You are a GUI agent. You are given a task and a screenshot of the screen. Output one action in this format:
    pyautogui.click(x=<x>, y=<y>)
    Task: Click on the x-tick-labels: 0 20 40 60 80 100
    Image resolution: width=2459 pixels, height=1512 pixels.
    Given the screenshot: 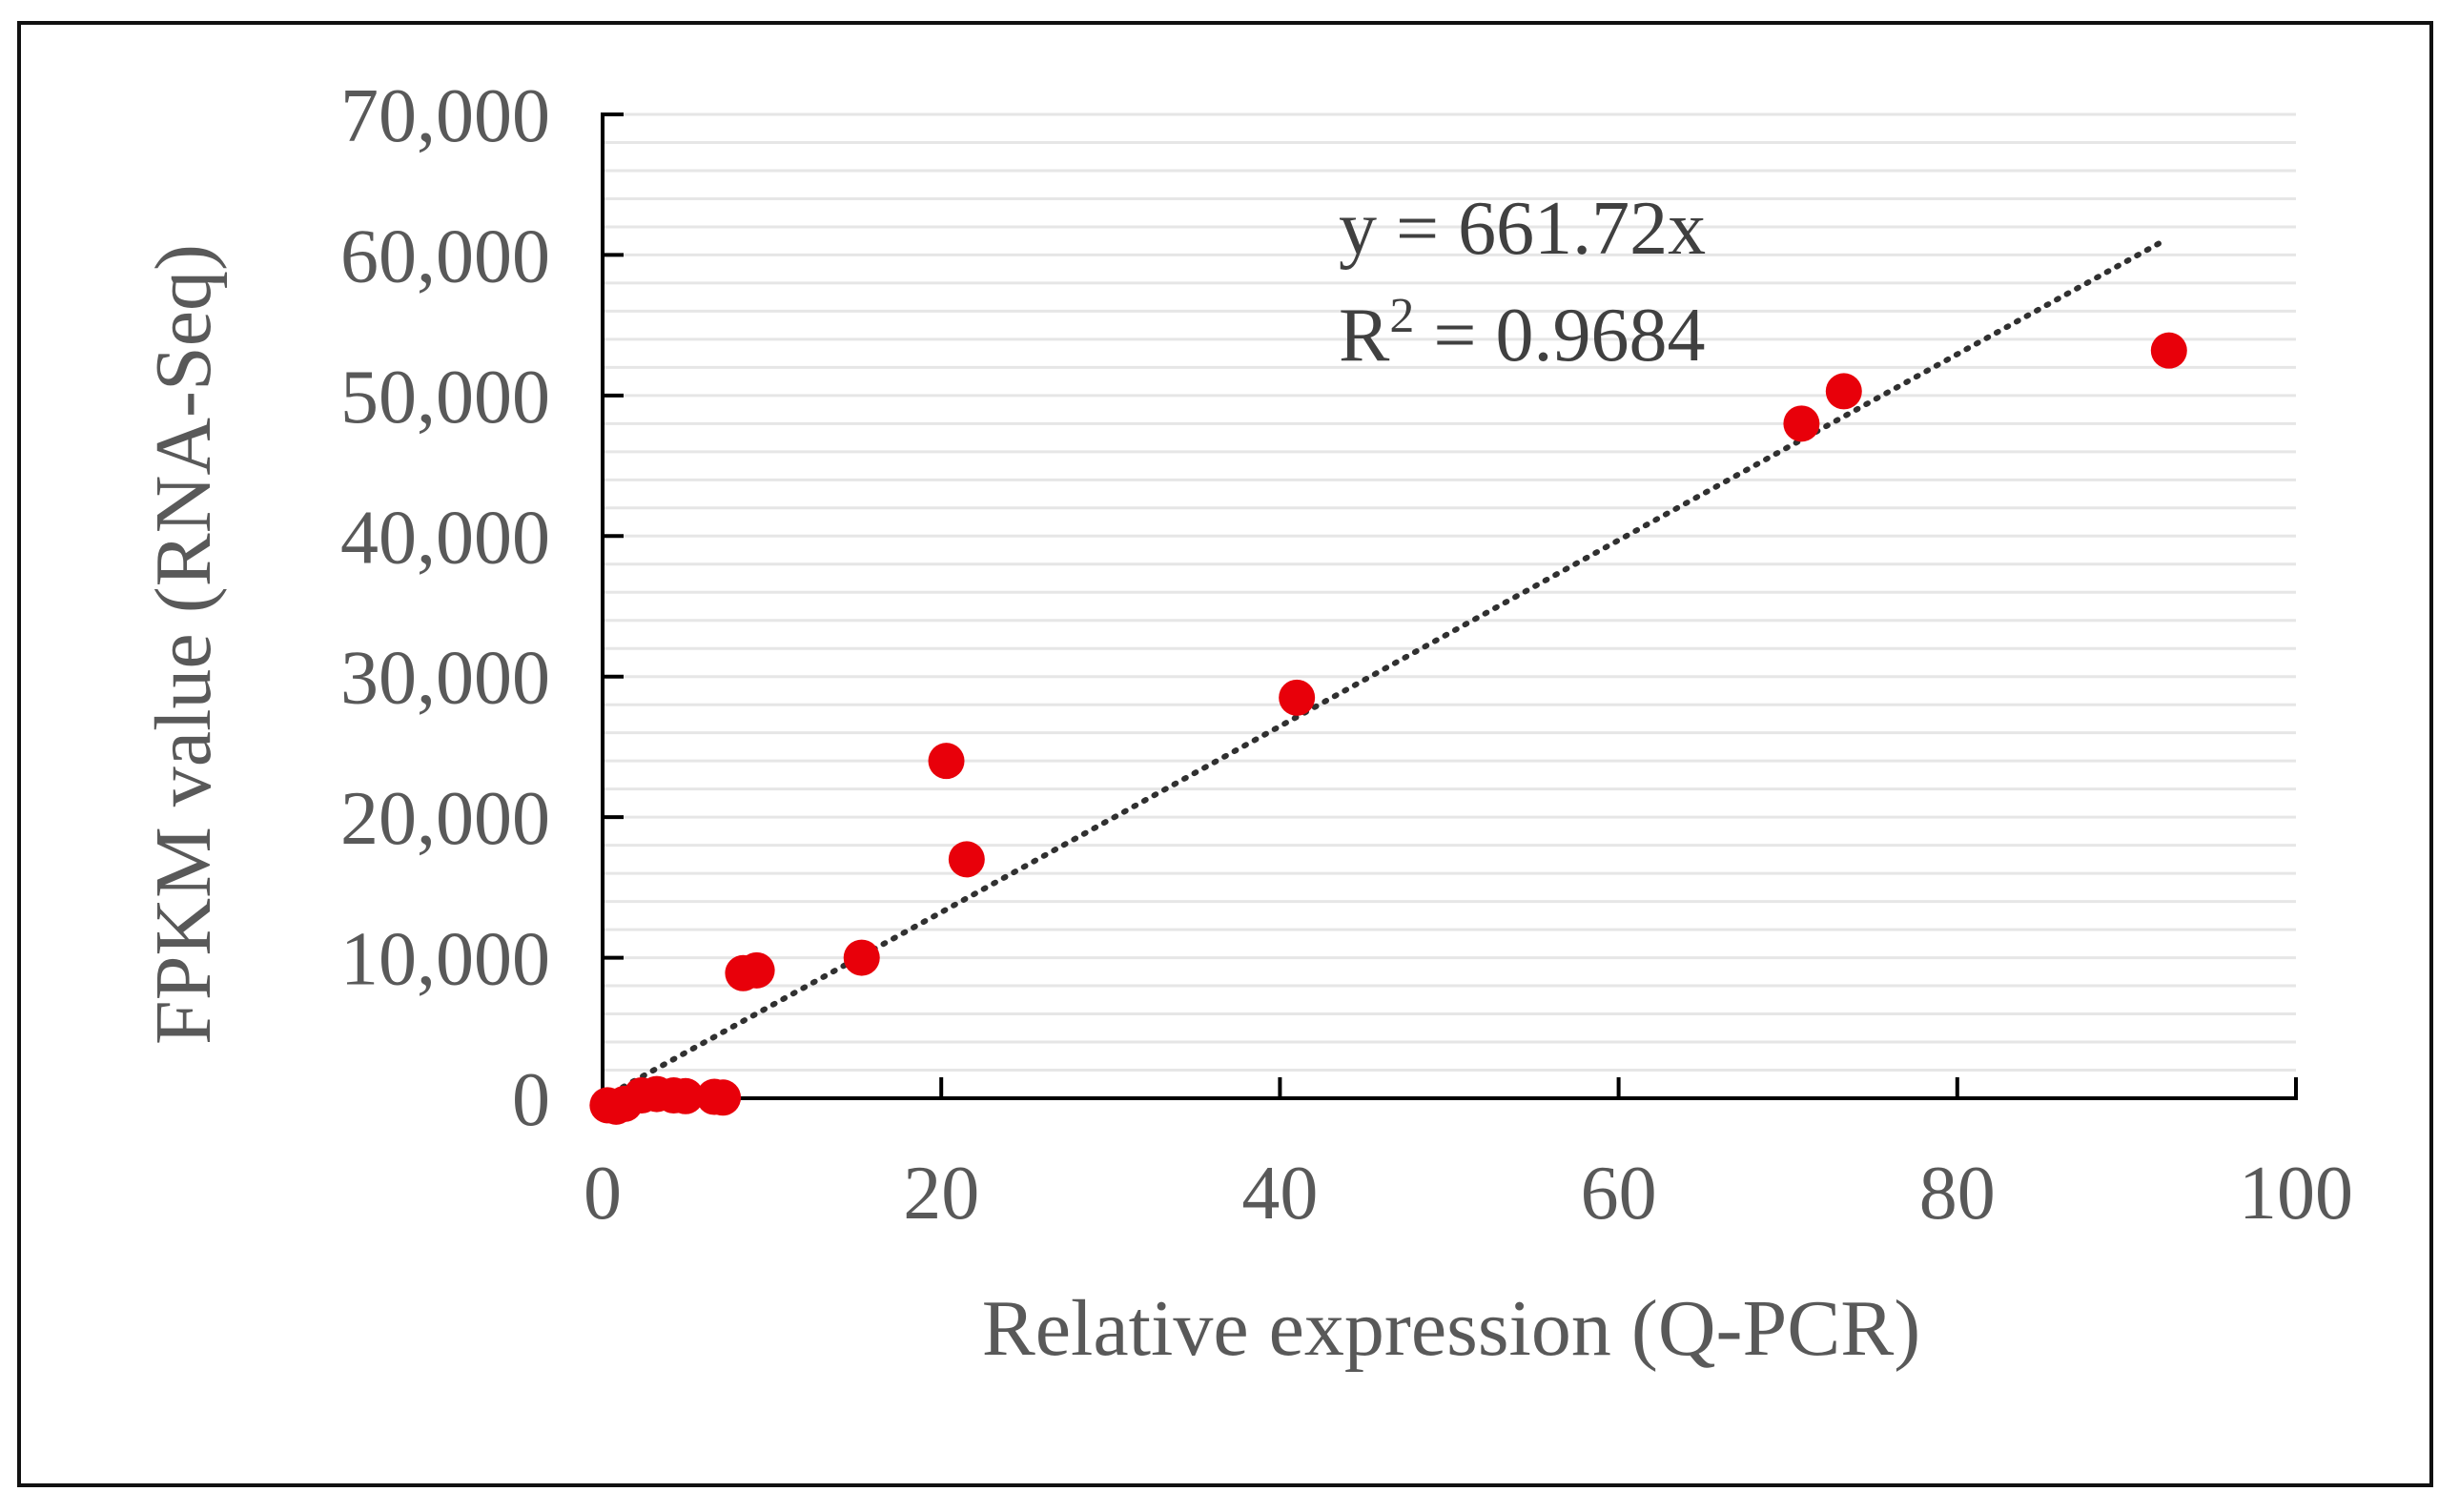 What is the action you would take?
    pyautogui.click(x=1468, y=1194)
    